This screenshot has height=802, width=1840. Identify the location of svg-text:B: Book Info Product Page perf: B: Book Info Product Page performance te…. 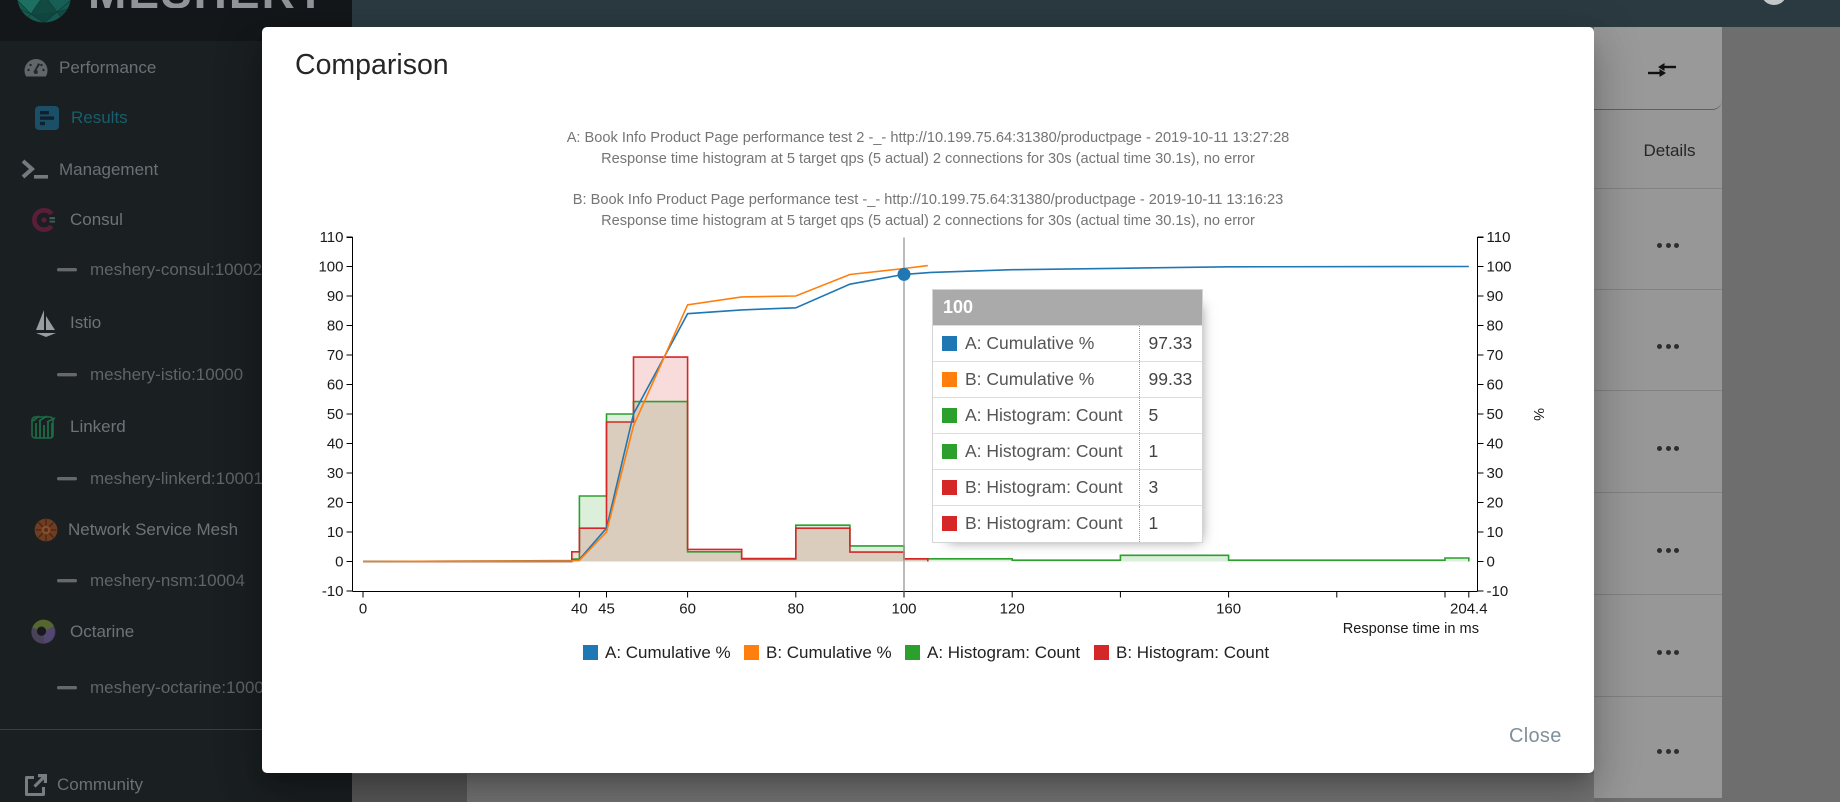
(928, 200).